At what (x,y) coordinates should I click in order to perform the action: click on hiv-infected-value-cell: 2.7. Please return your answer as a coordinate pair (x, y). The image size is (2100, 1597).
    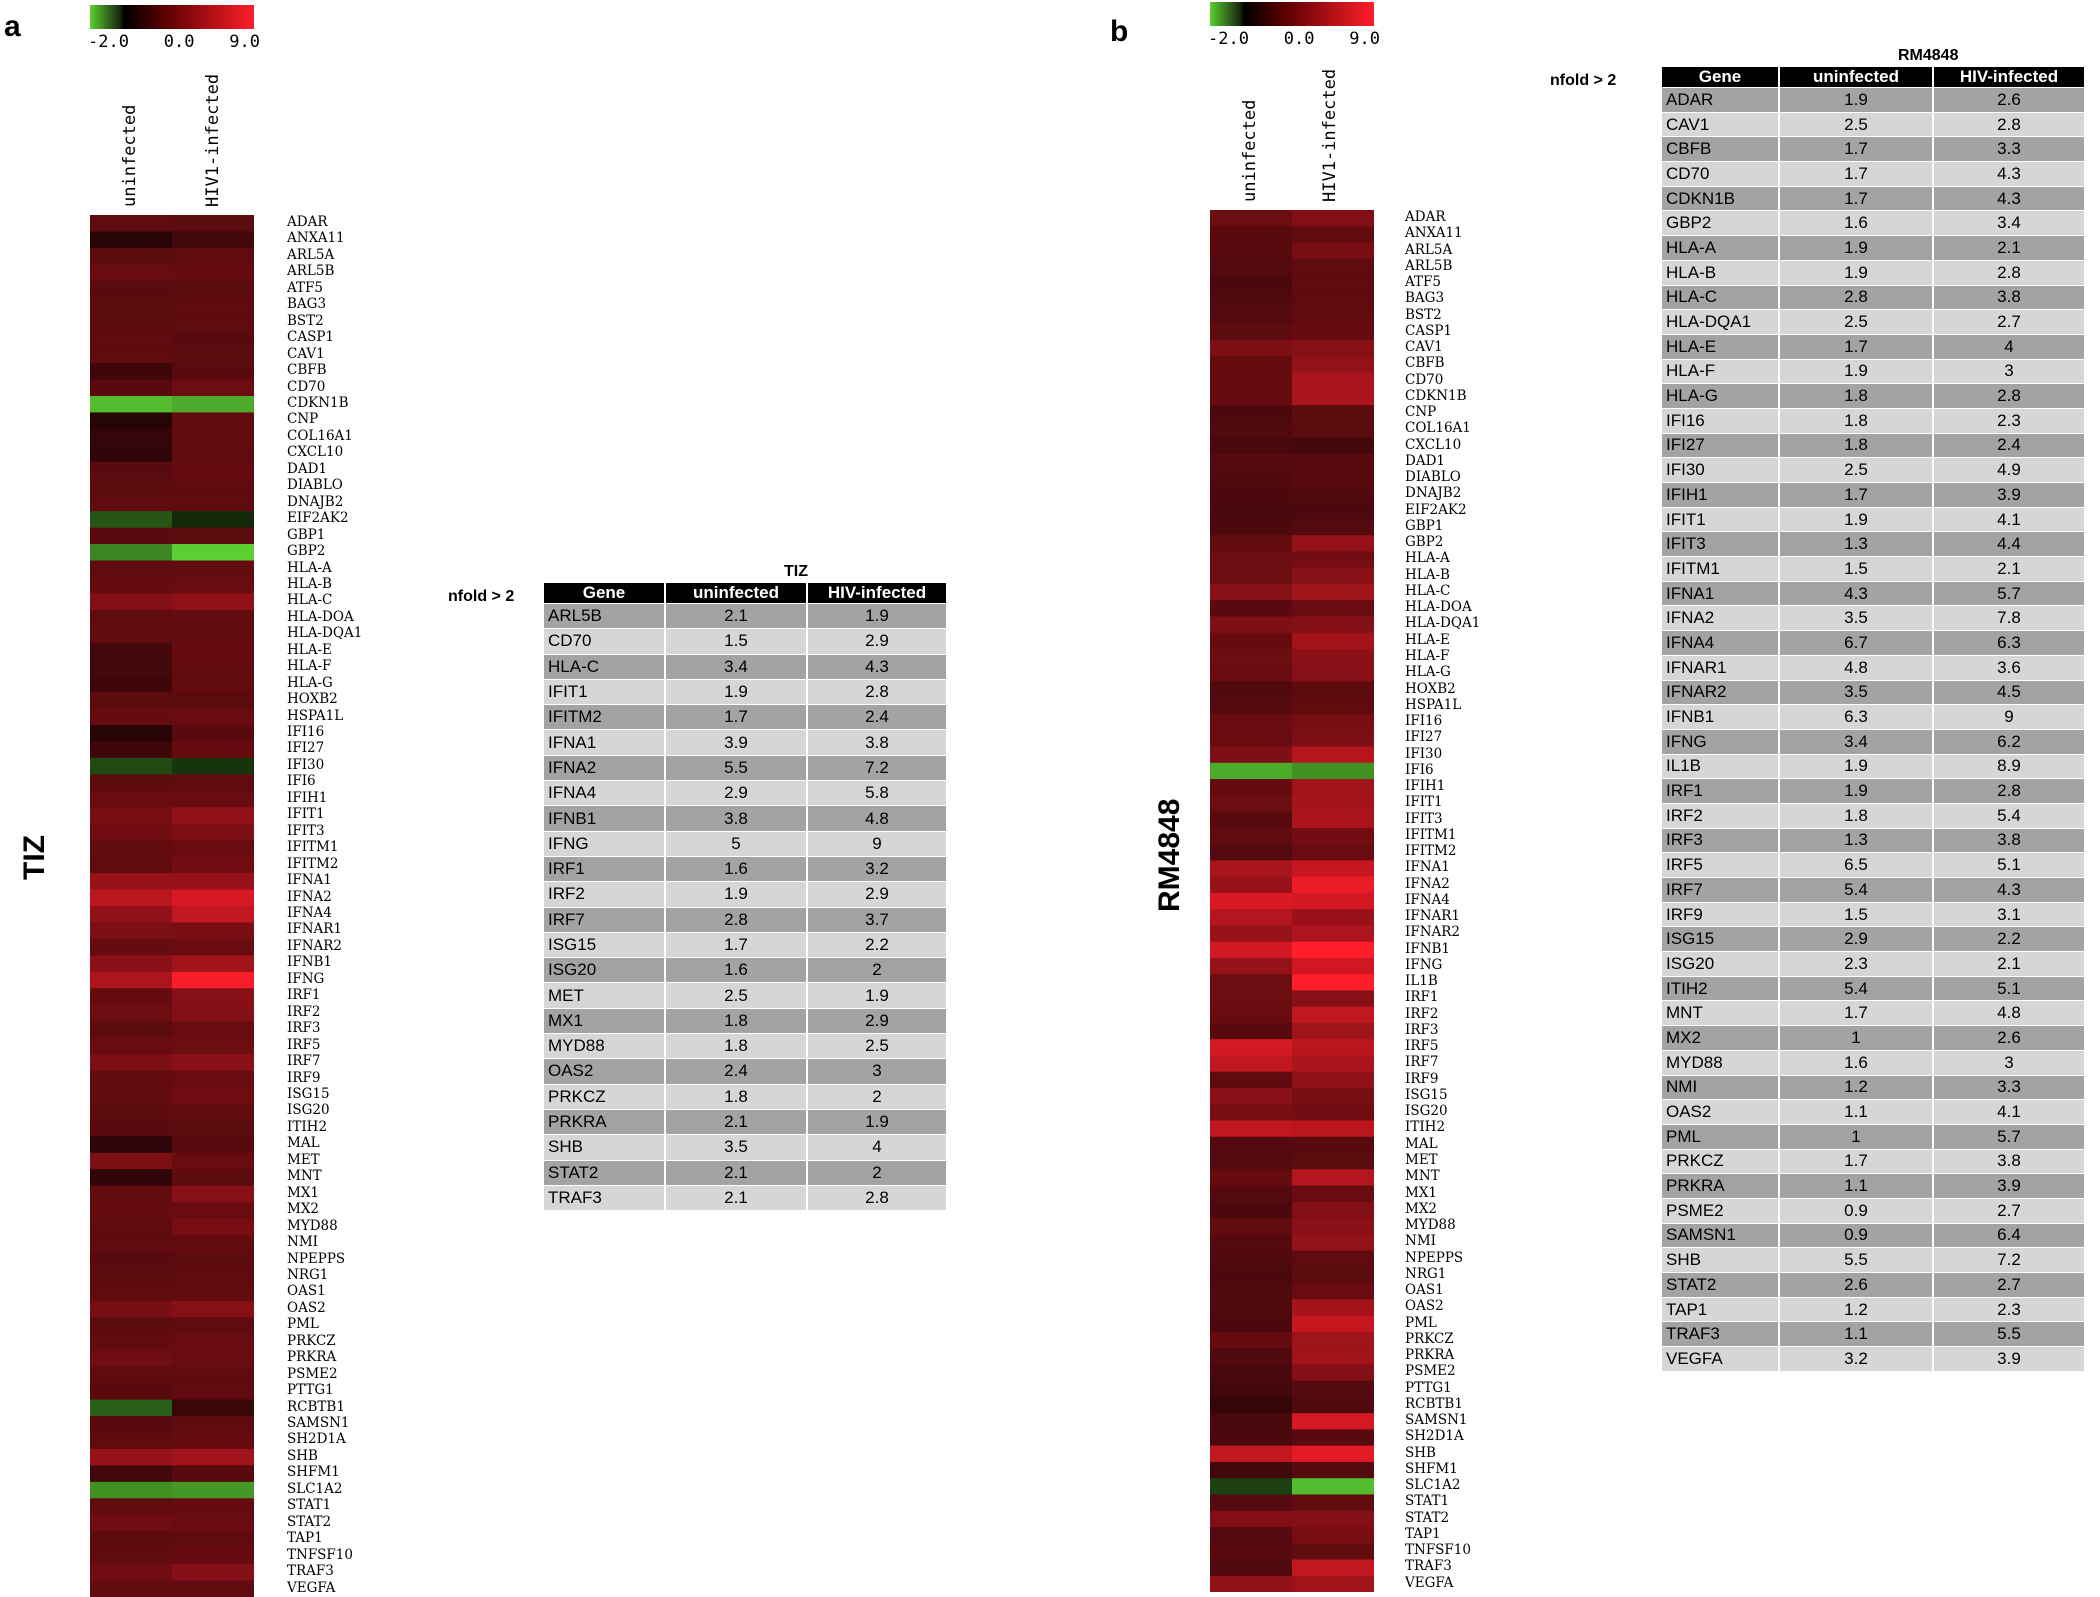
    Looking at the image, I should click on (2009, 322).